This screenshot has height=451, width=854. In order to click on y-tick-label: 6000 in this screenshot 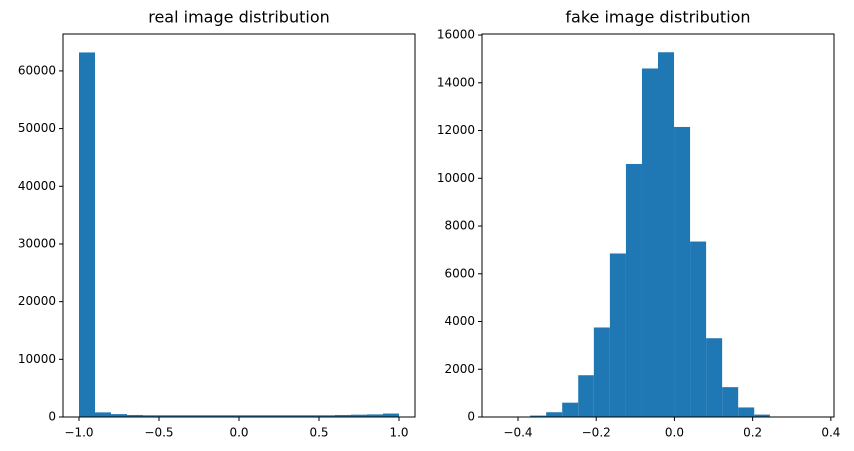, I will do `click(459, 273)`.